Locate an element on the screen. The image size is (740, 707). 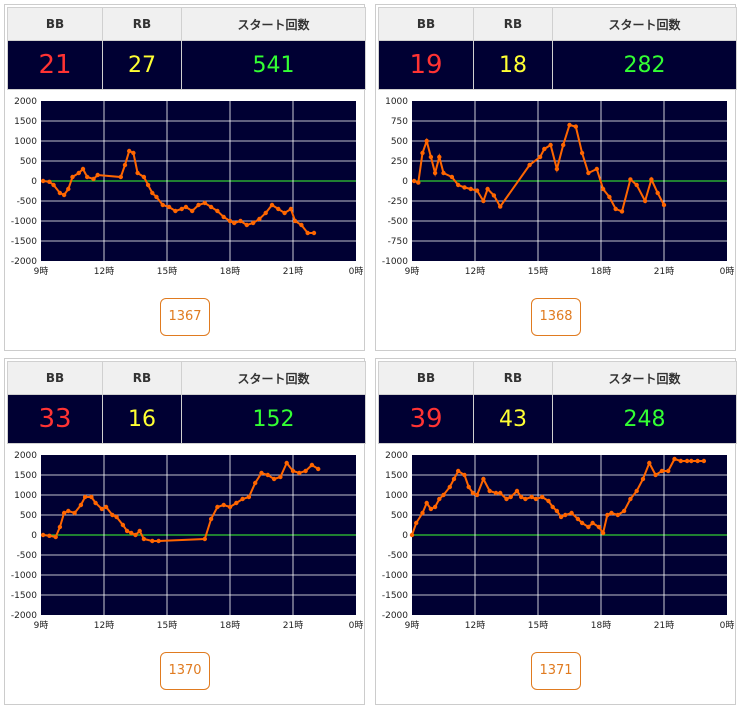
rb-value: 16 is located at coordinates (142, 419).